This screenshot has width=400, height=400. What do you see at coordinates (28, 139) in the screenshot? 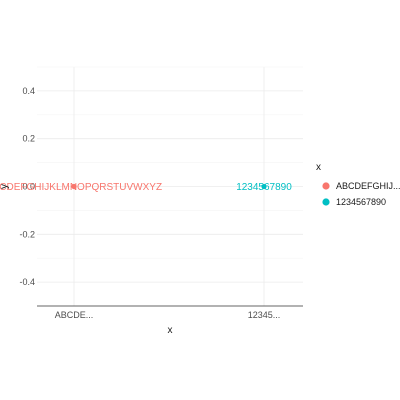
I see `y-tick-label: 0.2` at bounding box center [28, 139].